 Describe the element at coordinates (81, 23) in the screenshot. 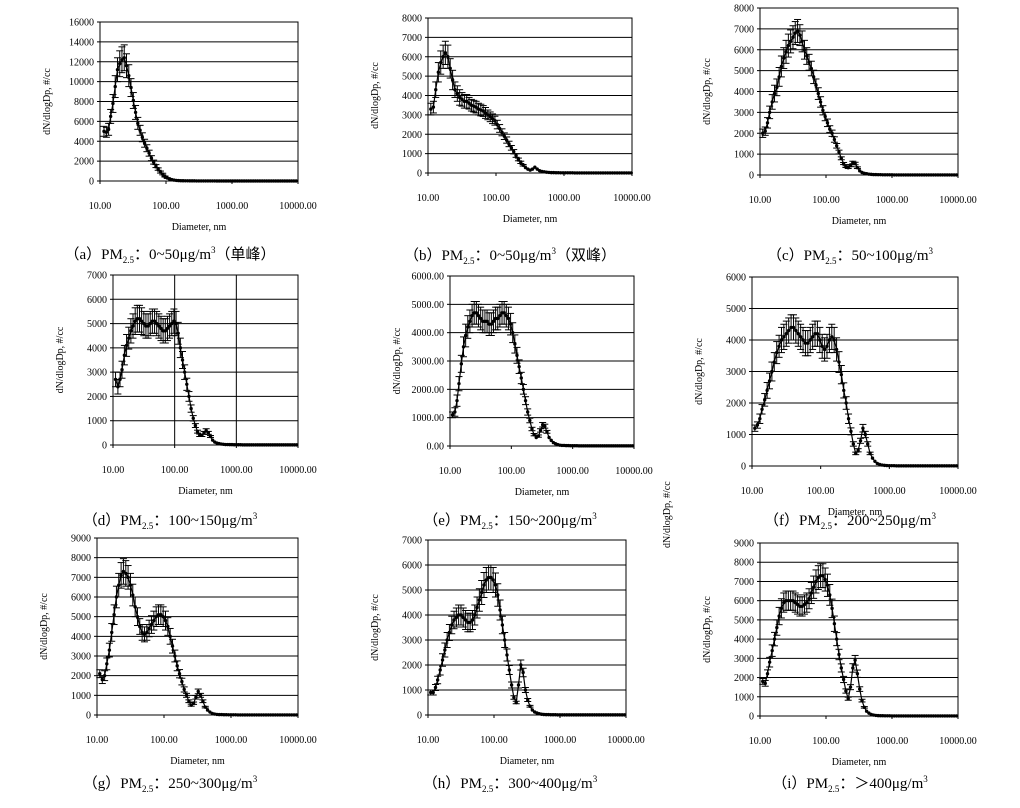

I see `y-tick-label: 16000` at that location.